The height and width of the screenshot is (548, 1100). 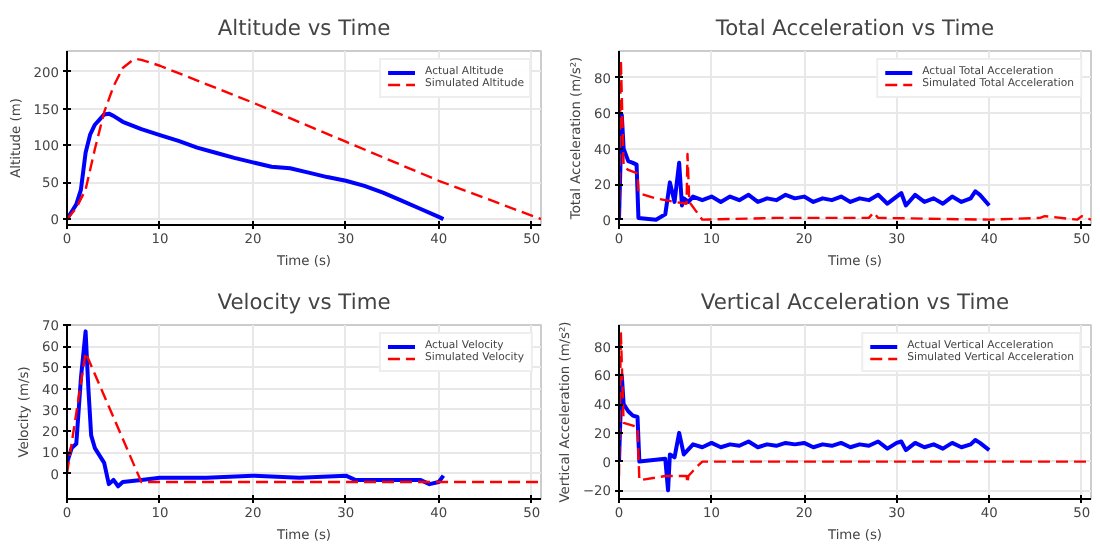 I want to click on chart-title: Velocity vs Time, so click(x=304, y=302).